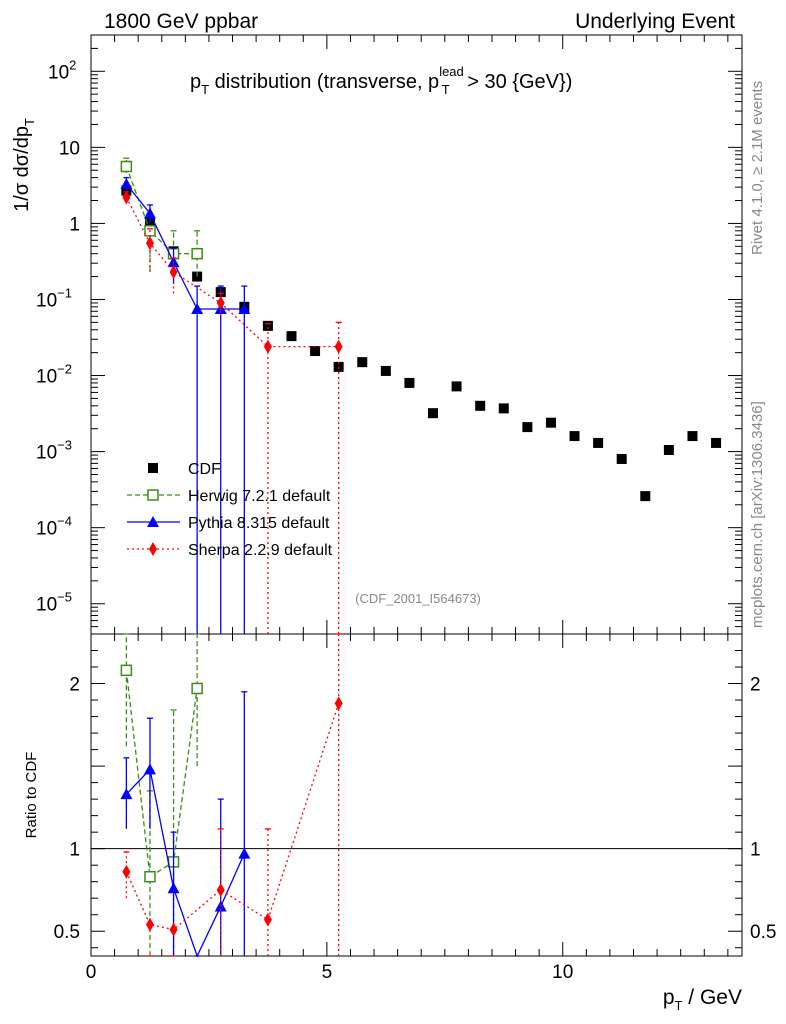 The width and height of the screenshot is (786, 1024). Describe the element at coordinates (562, 972) in the screenshot. I see `x-tick-label: 10` at that location.